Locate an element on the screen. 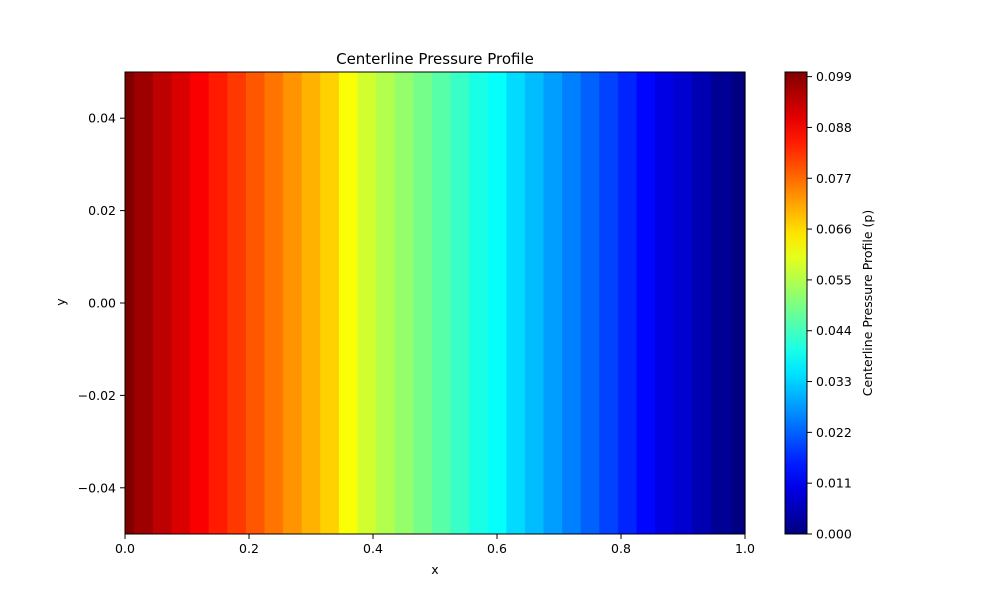 The width and height of the screenshot is (1000, 600). y-axis: 0.04 0.02 0.00 −0.02 −0.04 is located at coordinates (101, 303).